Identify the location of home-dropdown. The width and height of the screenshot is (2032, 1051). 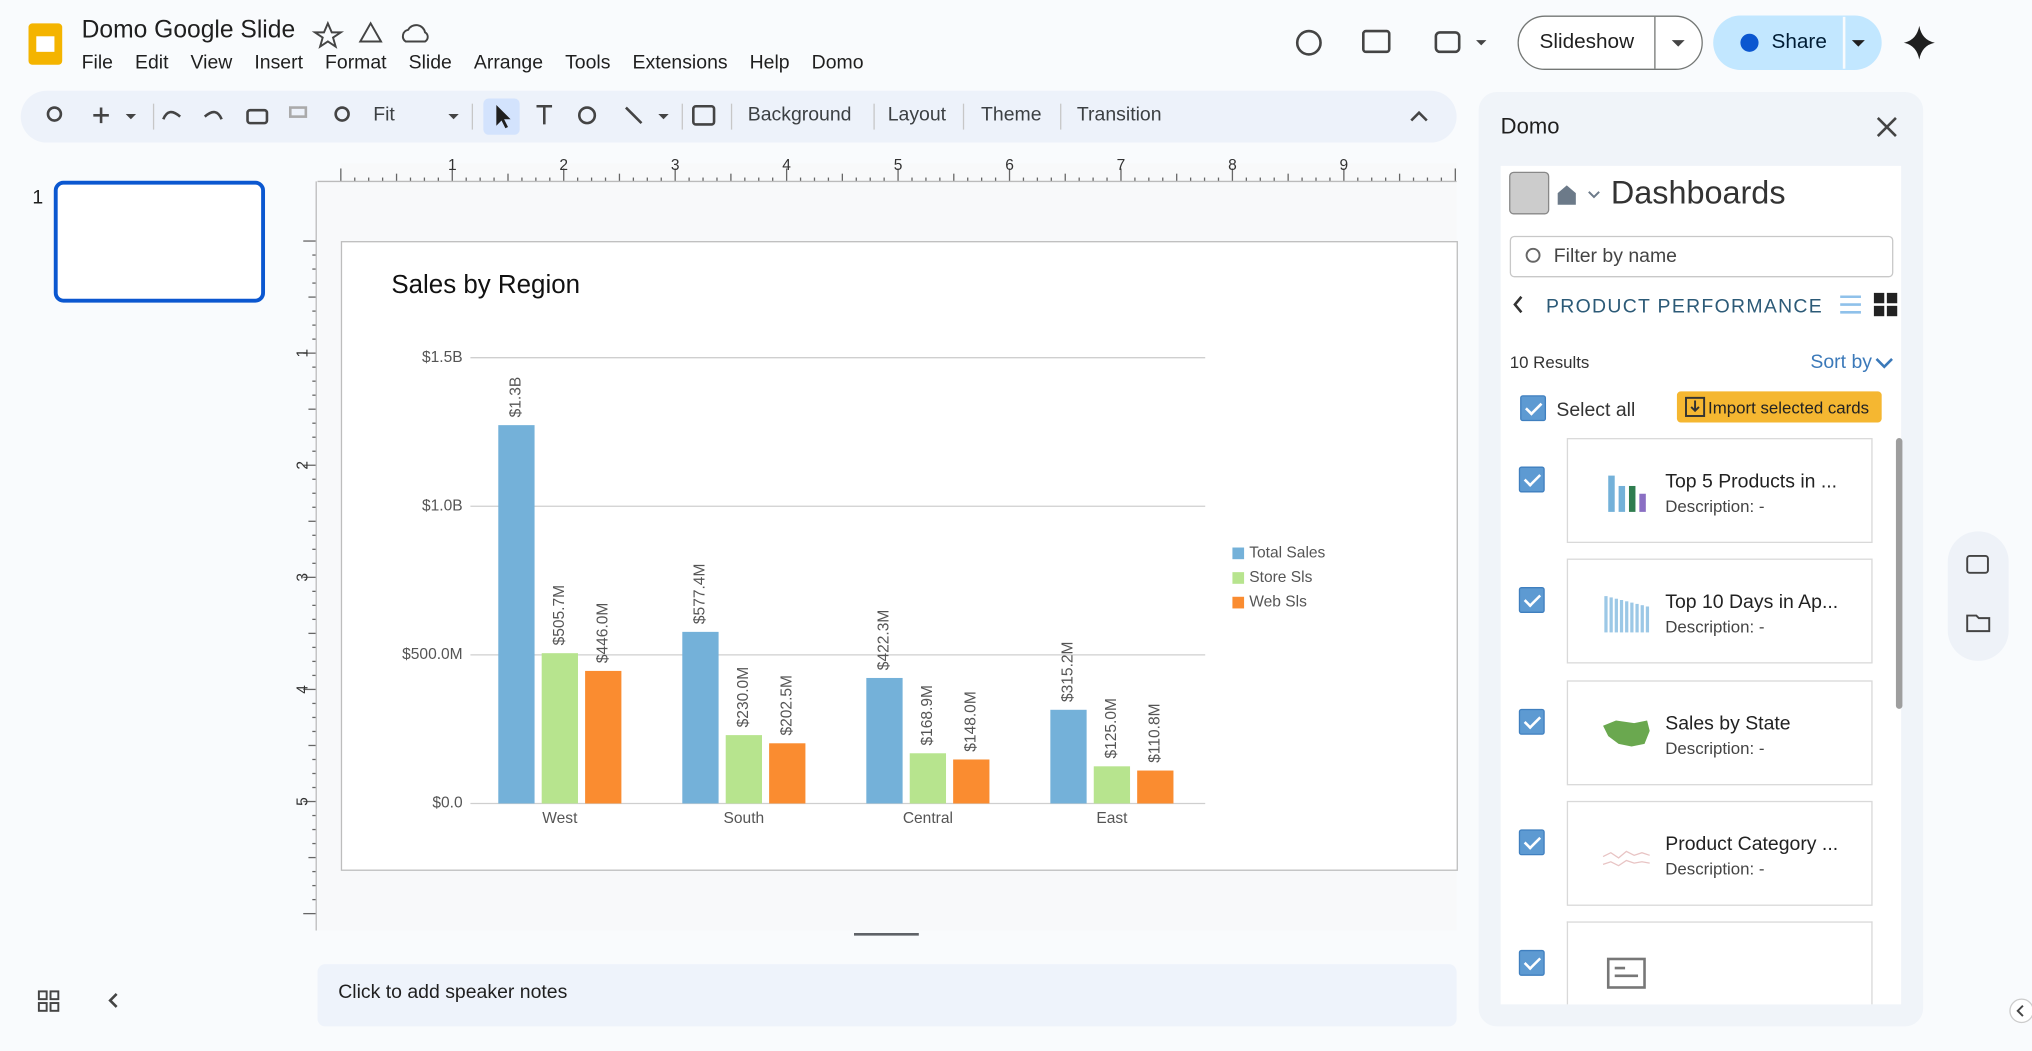
(1594, 195).